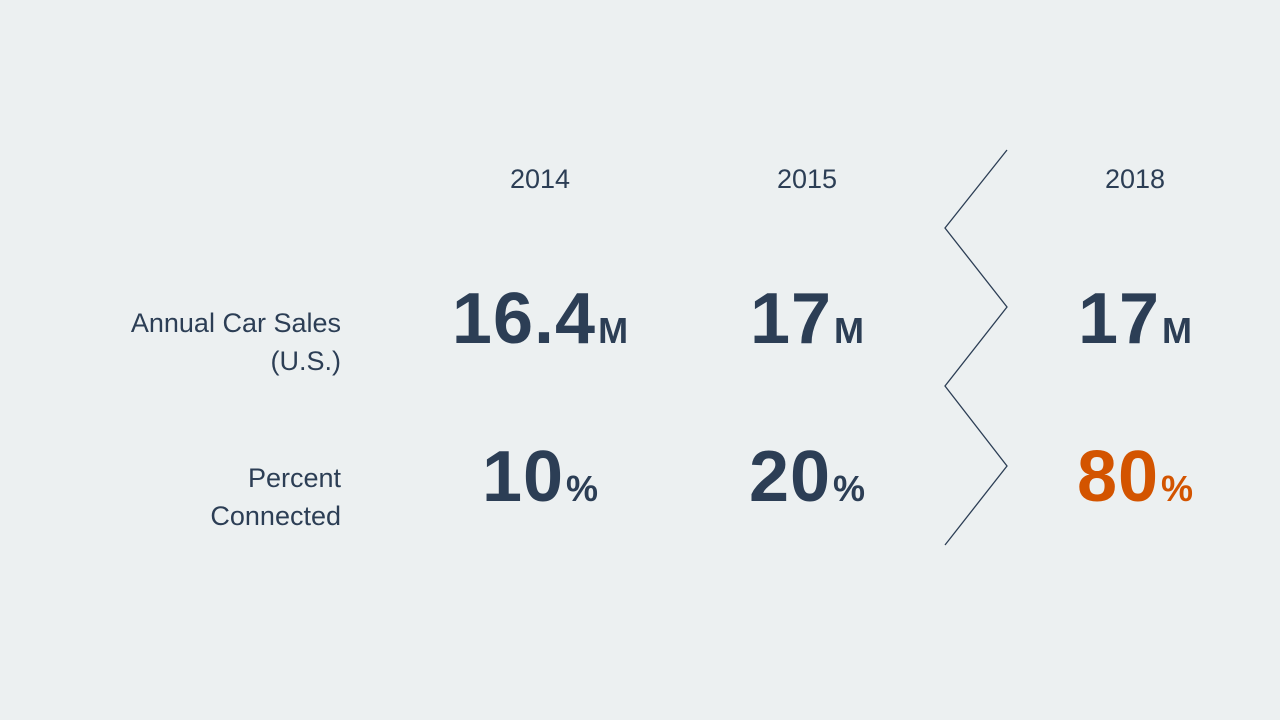 The image size is (1280, 720). I want to click on value-cell: 10%, so click(540, 477).